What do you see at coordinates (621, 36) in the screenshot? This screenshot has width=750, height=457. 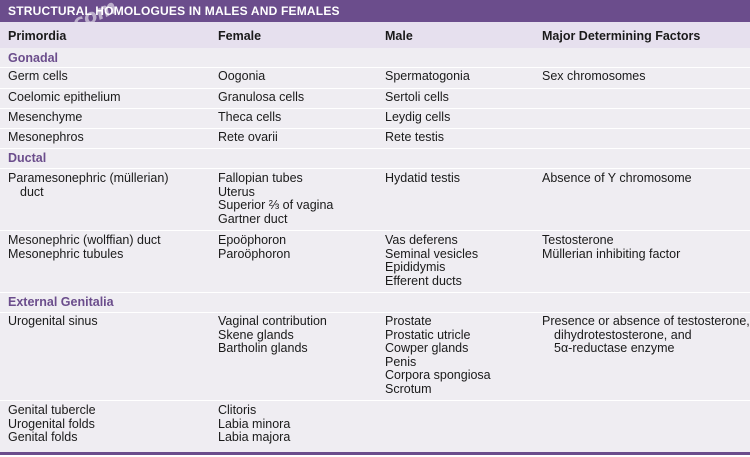 I see `header-factors: Major Determining Factors` at bounding box center [621, 36].